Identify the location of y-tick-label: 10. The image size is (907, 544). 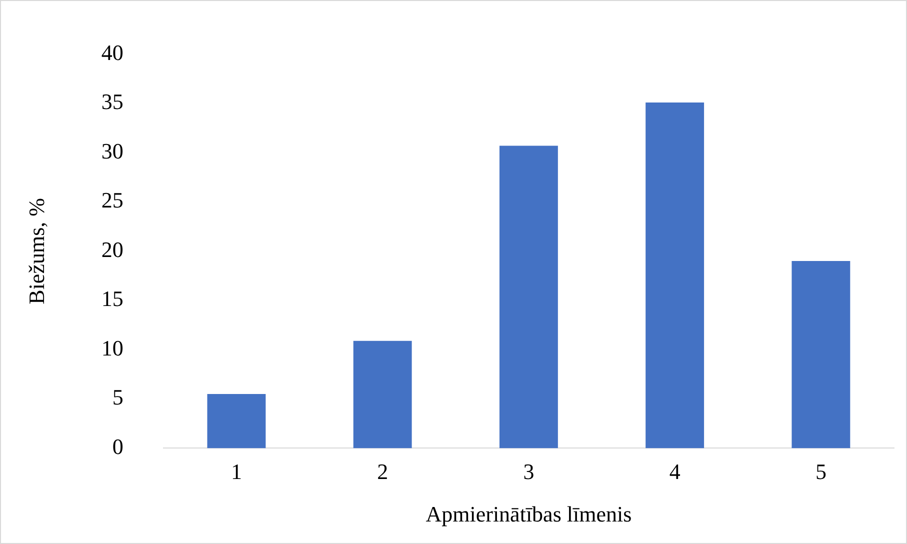
(112, 347).